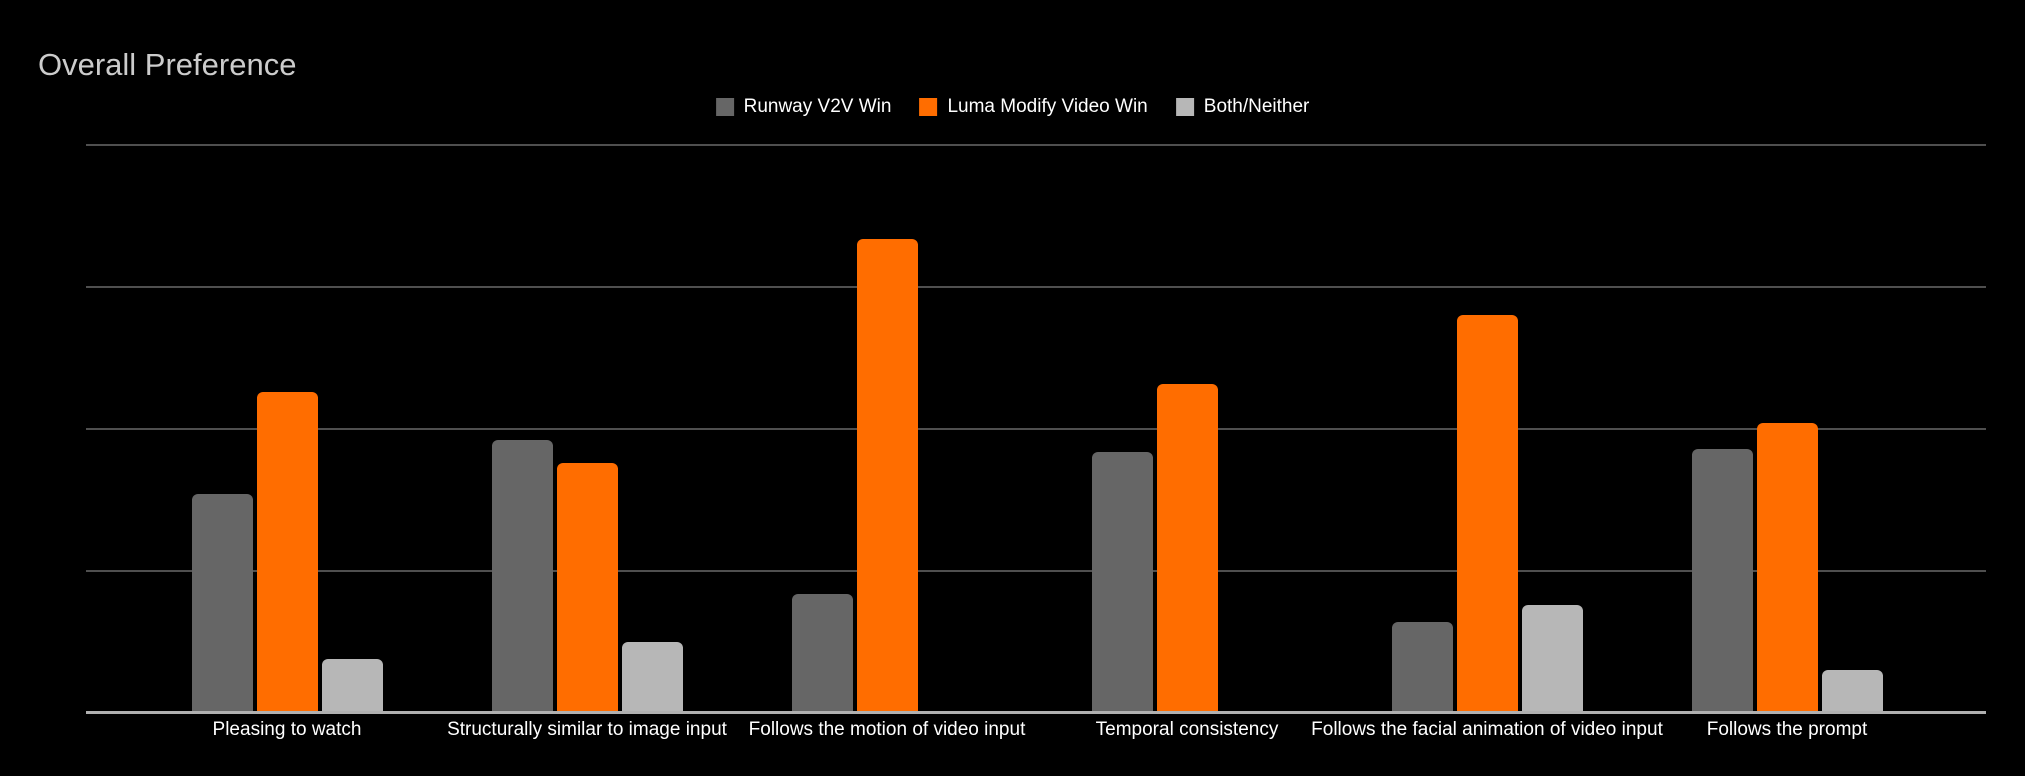 This screenshot has height=776, width=2025. I want to click on bar-series1-cat1, so click(222, 603).